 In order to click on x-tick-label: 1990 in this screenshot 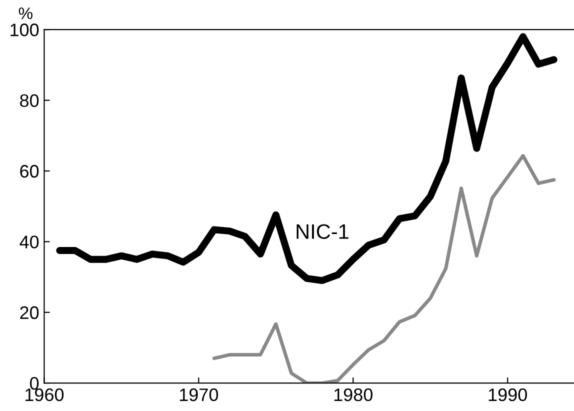, I will do `click(507, 395)`.